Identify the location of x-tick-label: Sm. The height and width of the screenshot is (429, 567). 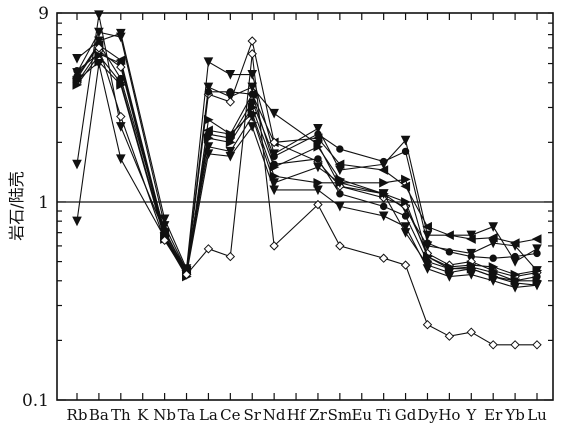
(340, 415).